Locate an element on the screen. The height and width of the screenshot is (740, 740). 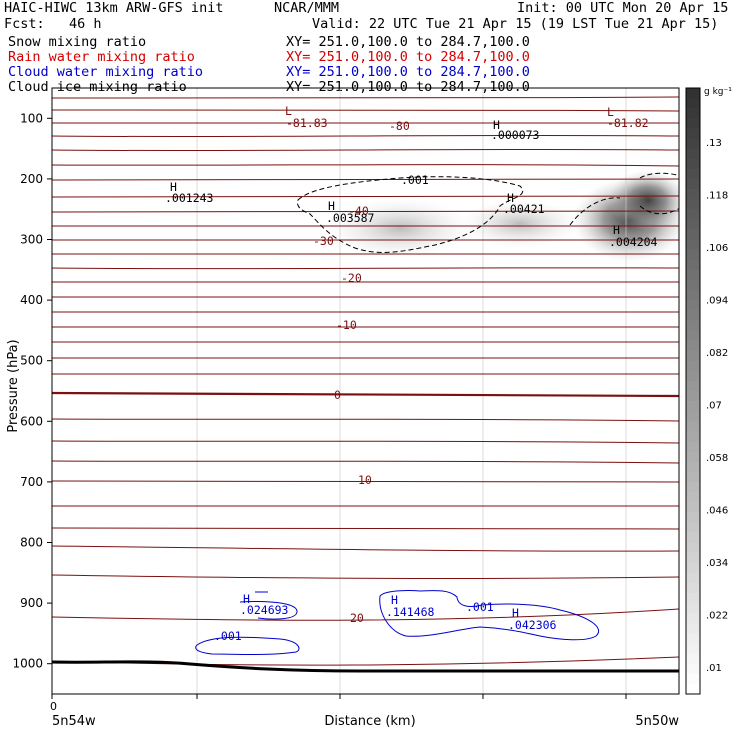
legend-snow-xy: XY= 251.0,100.0 to 284.7,100.0 is located at coordinates (408, 42).